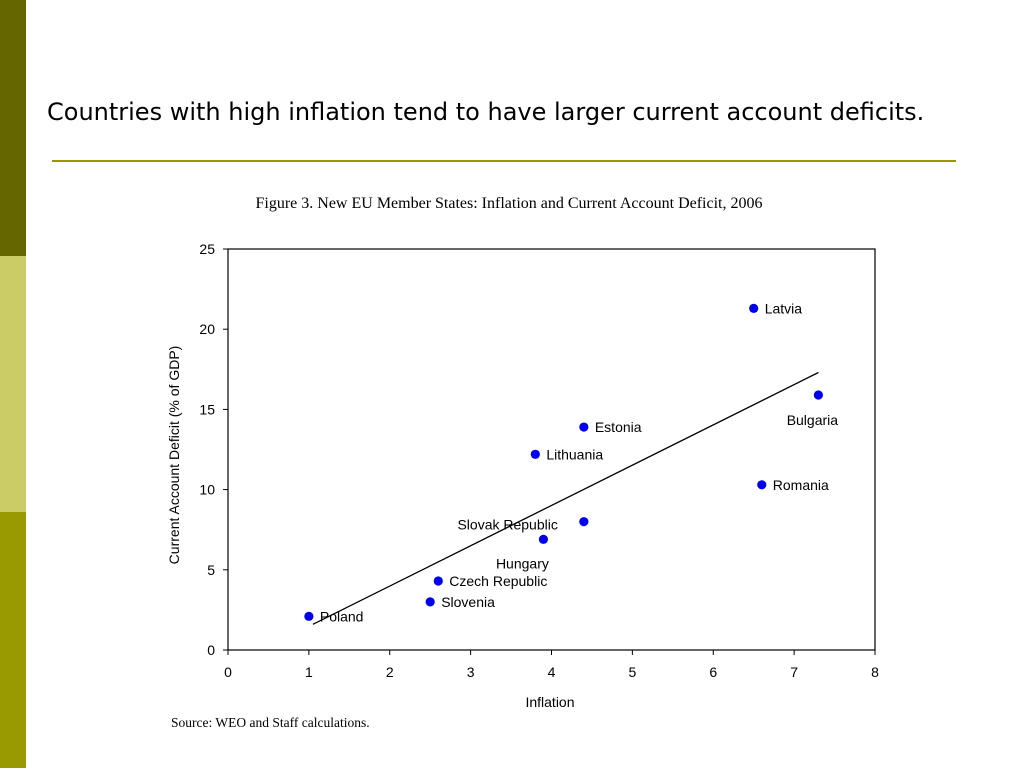 Image resolution: width=1024 pixels, height=768 pixels. Describe the element at coordinates (207, 490) in the screenshot. I see `y-tick-label: 10` at that location.